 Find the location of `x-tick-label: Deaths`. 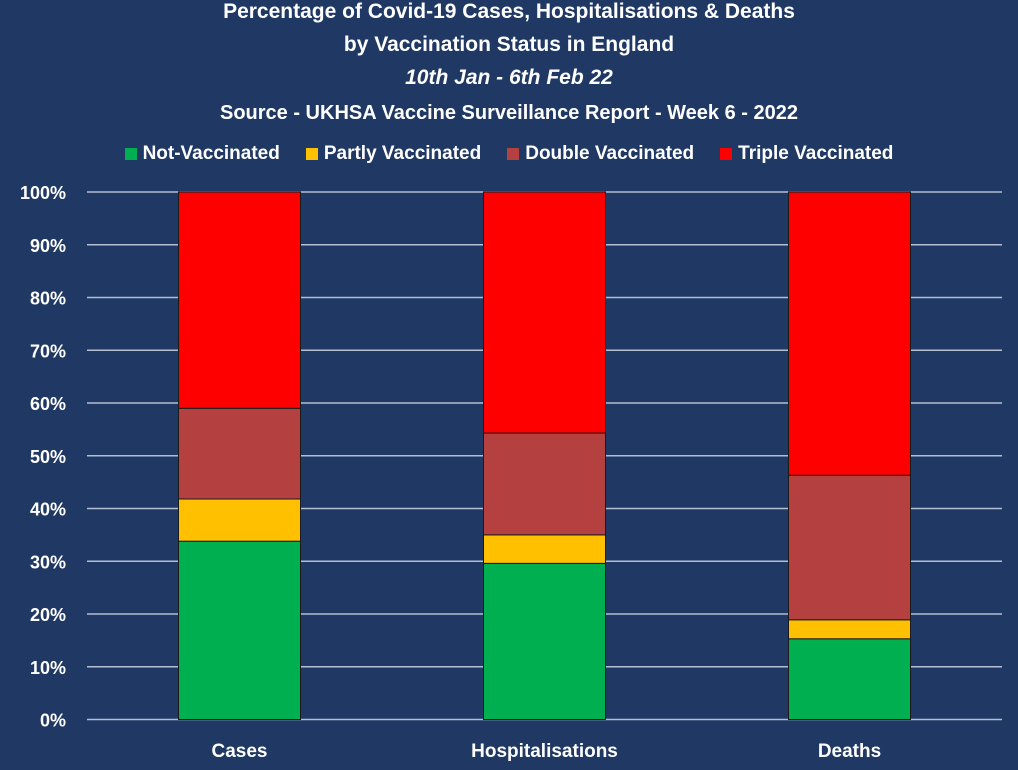

x-tick-label: Deaths is located at coordinates (849, 751).